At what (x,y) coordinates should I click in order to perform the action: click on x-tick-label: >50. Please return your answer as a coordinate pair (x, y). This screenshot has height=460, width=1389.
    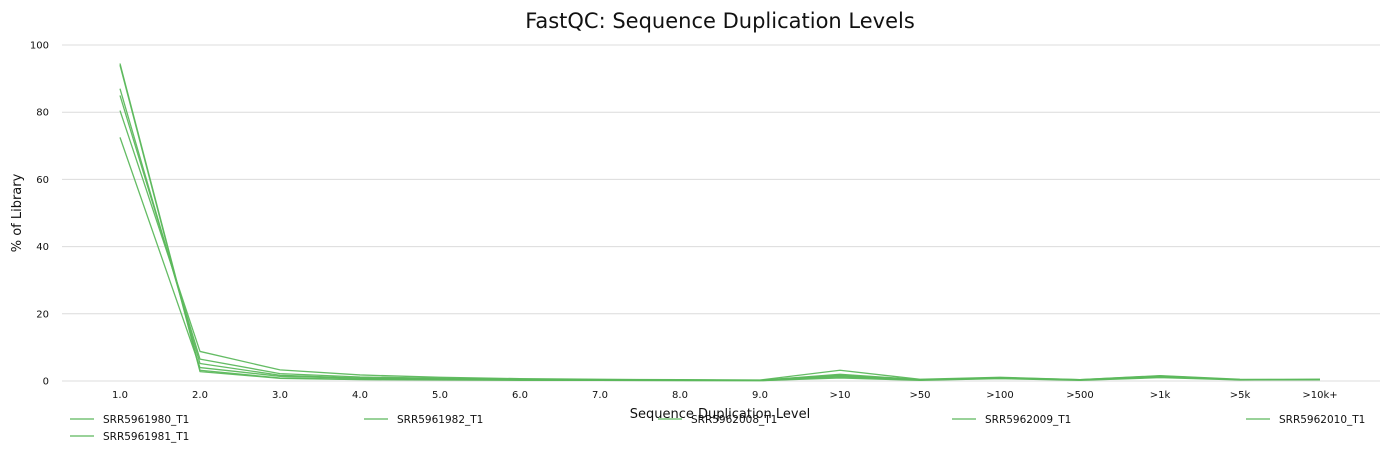
    Looking at the image, I should click on (919, 395).